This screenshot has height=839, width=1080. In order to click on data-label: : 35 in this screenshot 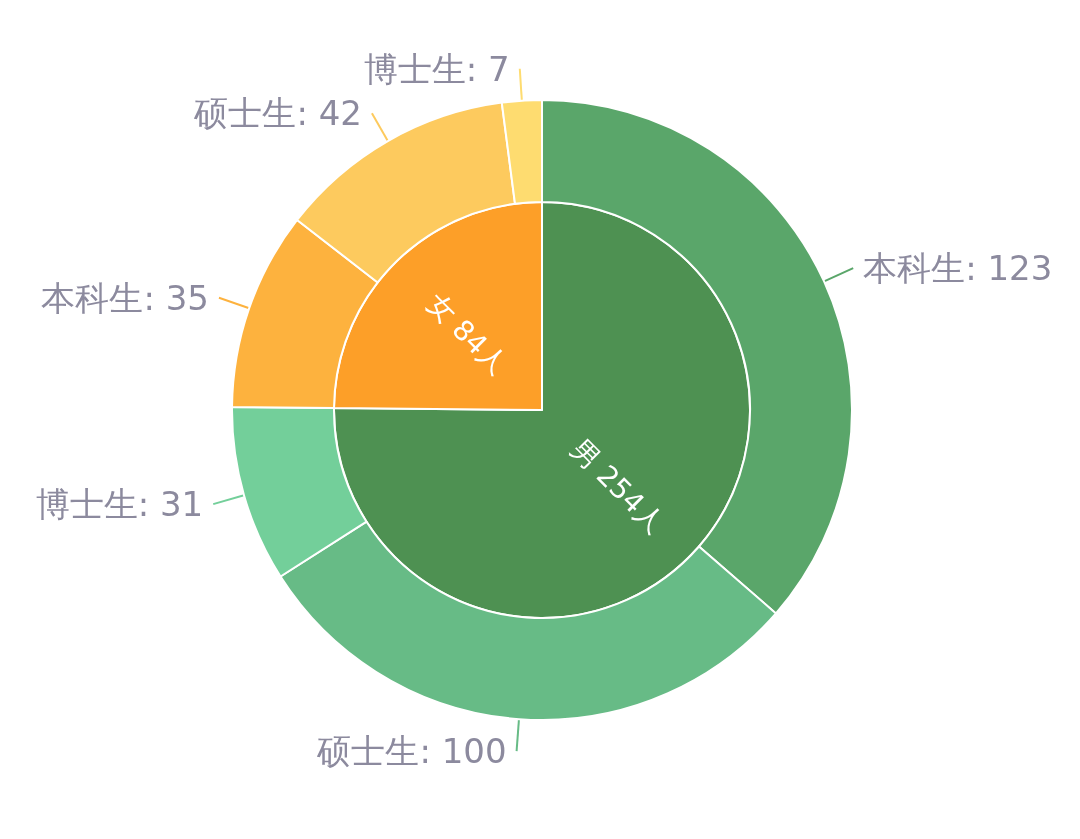, I will do `click(176, 297)`.